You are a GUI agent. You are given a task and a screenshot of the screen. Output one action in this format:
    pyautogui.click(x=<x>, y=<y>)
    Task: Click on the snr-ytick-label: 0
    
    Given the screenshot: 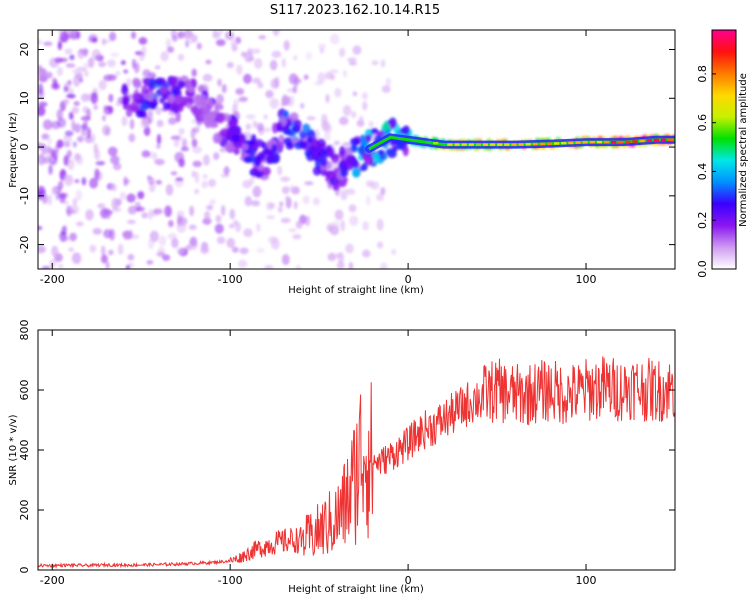 What is the action you would take?
    pyautogui.click(x=24, y=570)
    